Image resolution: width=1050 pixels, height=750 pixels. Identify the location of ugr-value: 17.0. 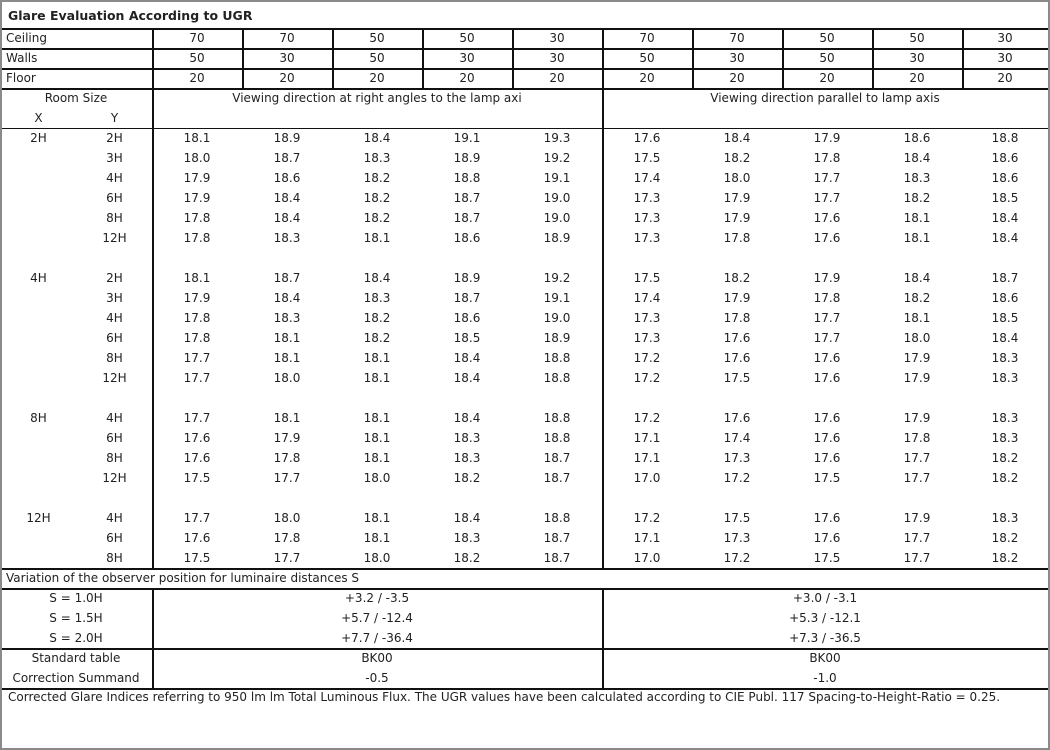
(647, 558).